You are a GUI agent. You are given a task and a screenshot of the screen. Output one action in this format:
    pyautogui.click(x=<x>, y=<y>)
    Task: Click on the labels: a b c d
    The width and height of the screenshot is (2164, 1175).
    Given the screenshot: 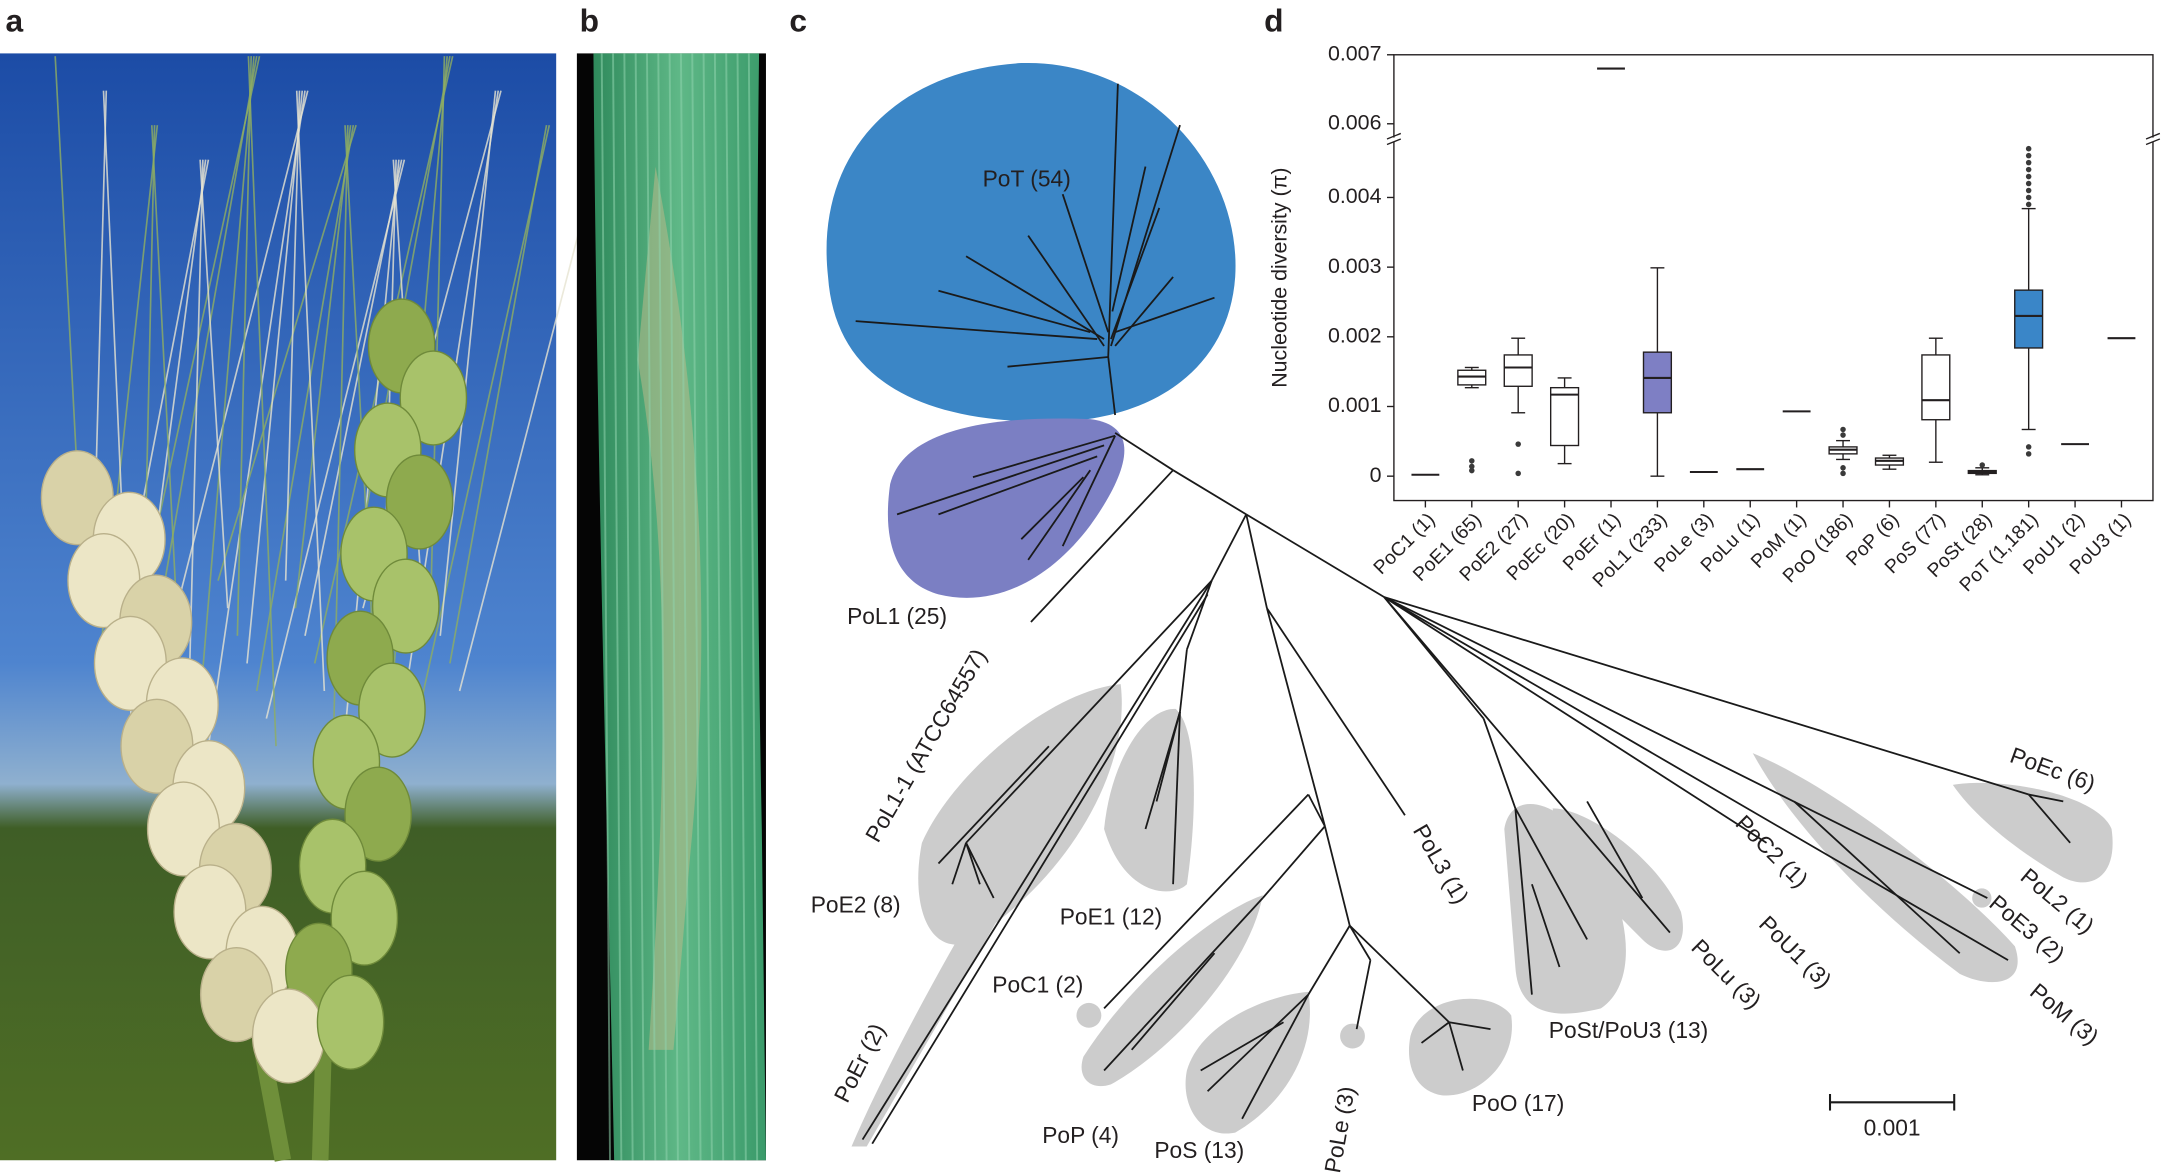 What is the action you would take?
    pyautogui.click(x=645, y=20)
    